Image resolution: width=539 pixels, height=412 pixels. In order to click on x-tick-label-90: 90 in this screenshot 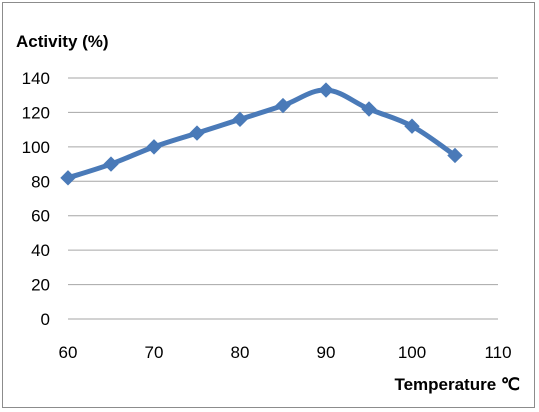, I will do `click(326, 352)`.